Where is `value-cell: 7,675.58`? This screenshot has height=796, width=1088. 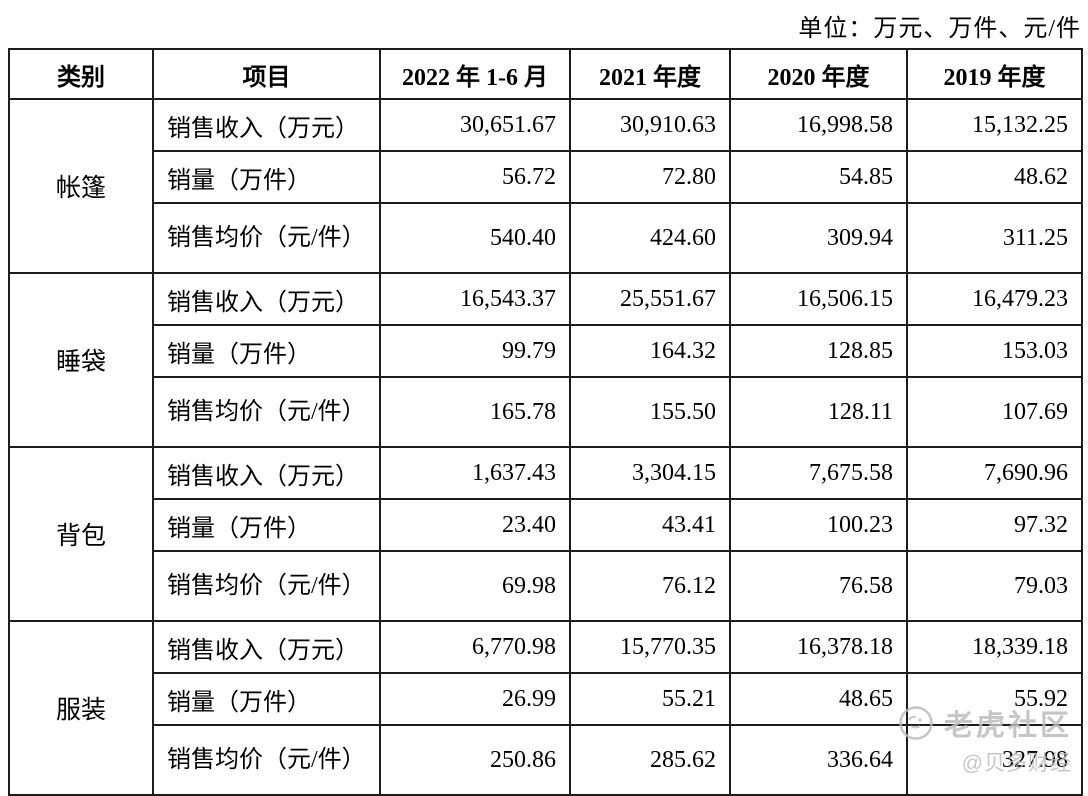
value-cell: 7,675.58 is located at coordinates (818, 473).